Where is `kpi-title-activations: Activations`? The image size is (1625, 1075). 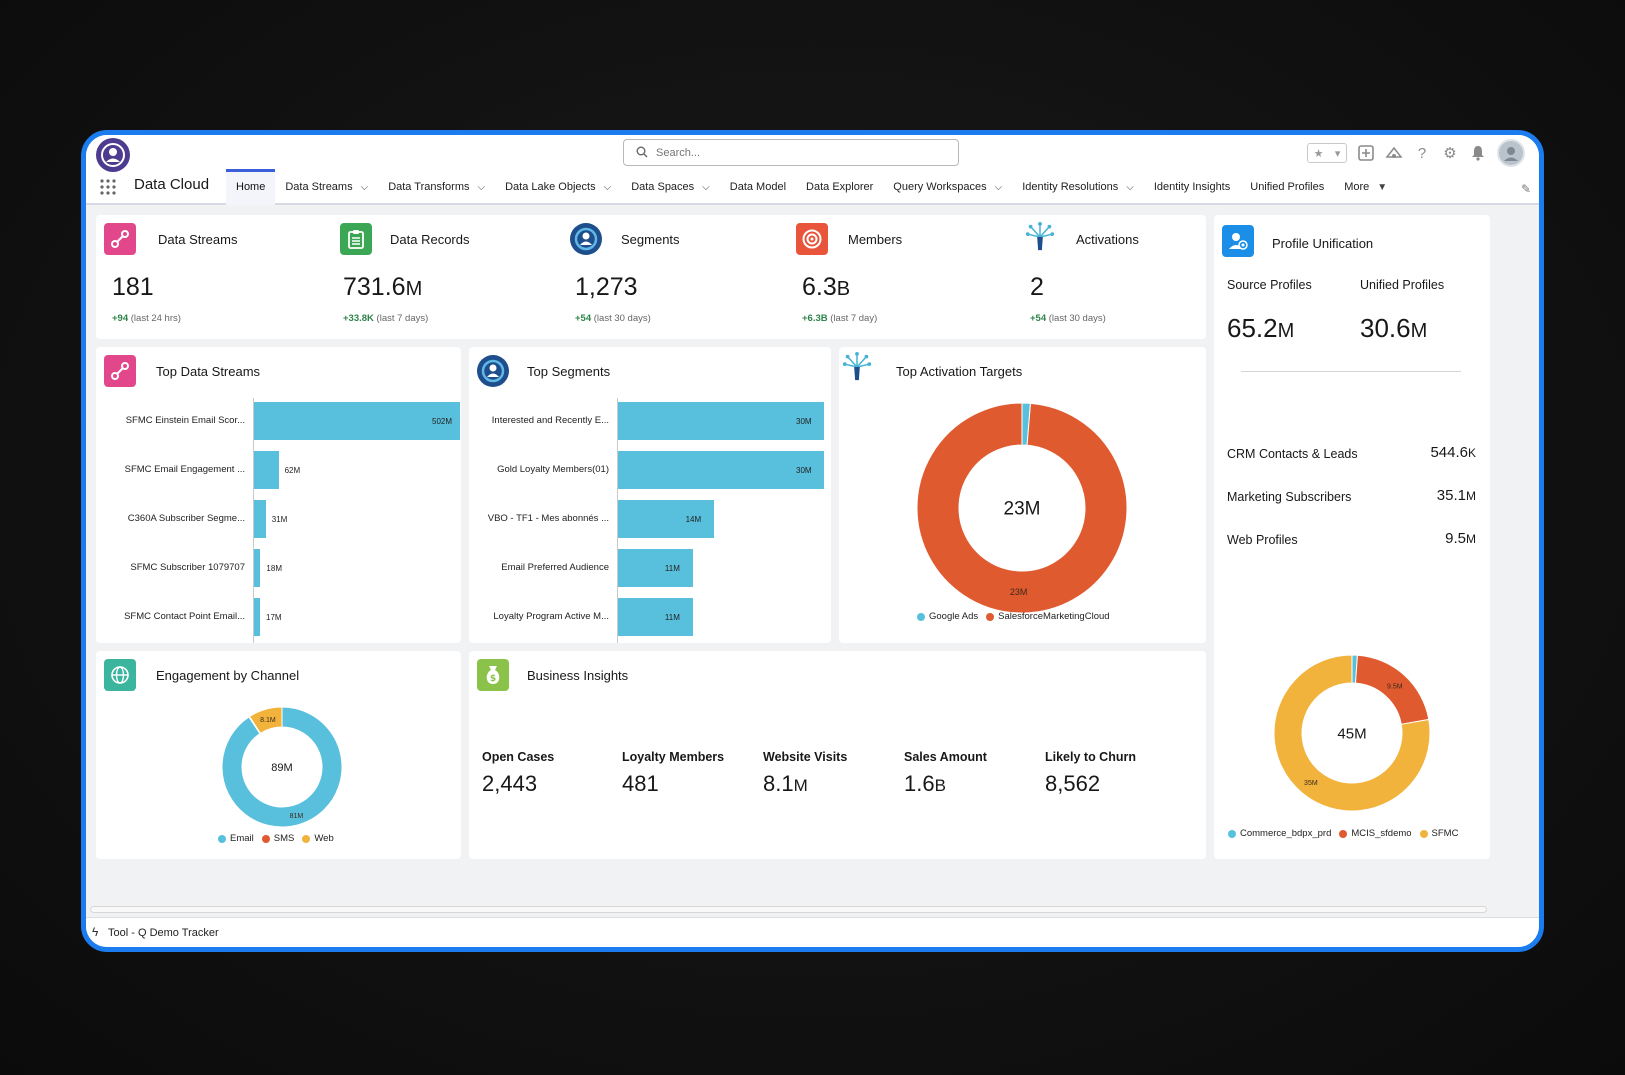
kpi-title-activations: Activations is located at coordinates (1107, 239).